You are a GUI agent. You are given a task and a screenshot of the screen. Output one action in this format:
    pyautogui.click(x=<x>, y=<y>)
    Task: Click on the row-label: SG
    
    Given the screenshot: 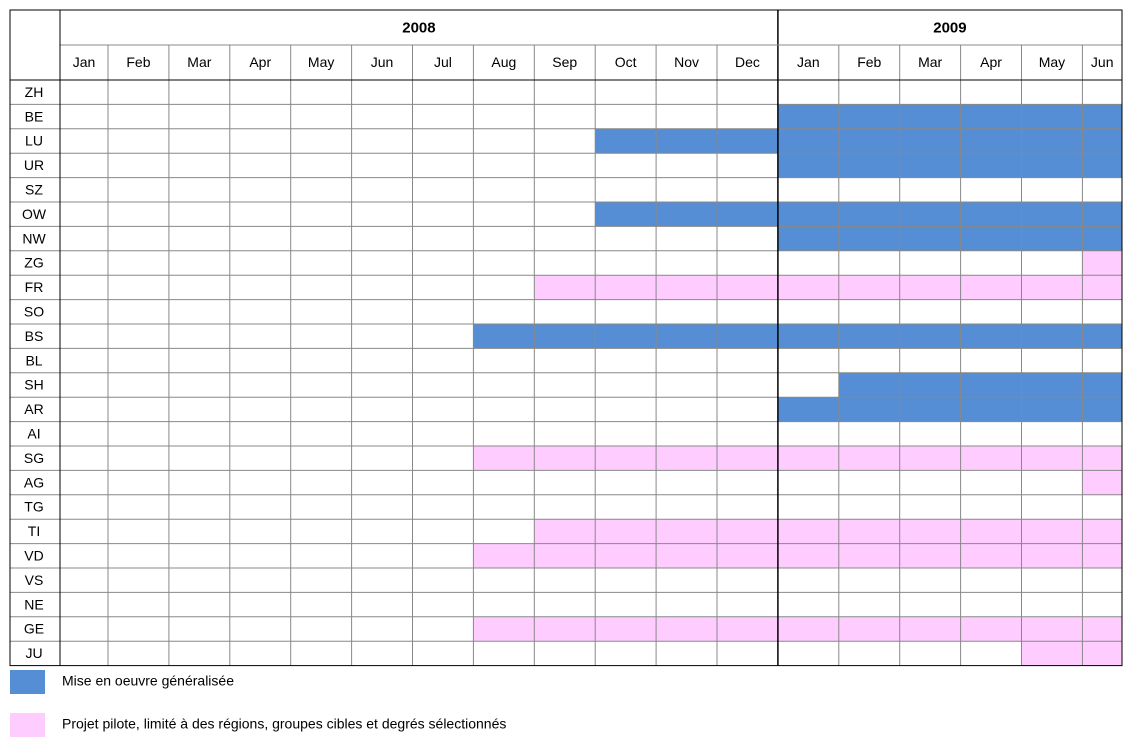 What is the action you would take?
    pyautogui.click(x=34, y=458)
    